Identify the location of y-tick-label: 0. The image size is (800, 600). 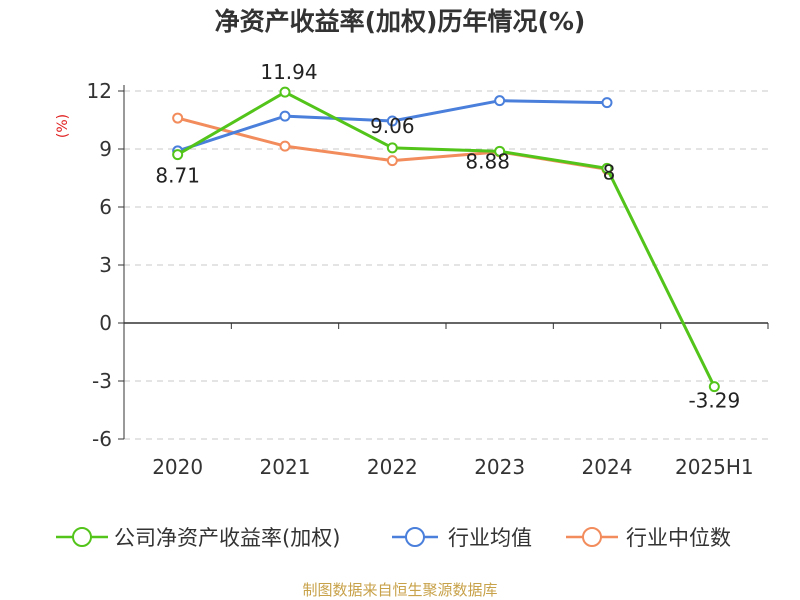
(105, 323).